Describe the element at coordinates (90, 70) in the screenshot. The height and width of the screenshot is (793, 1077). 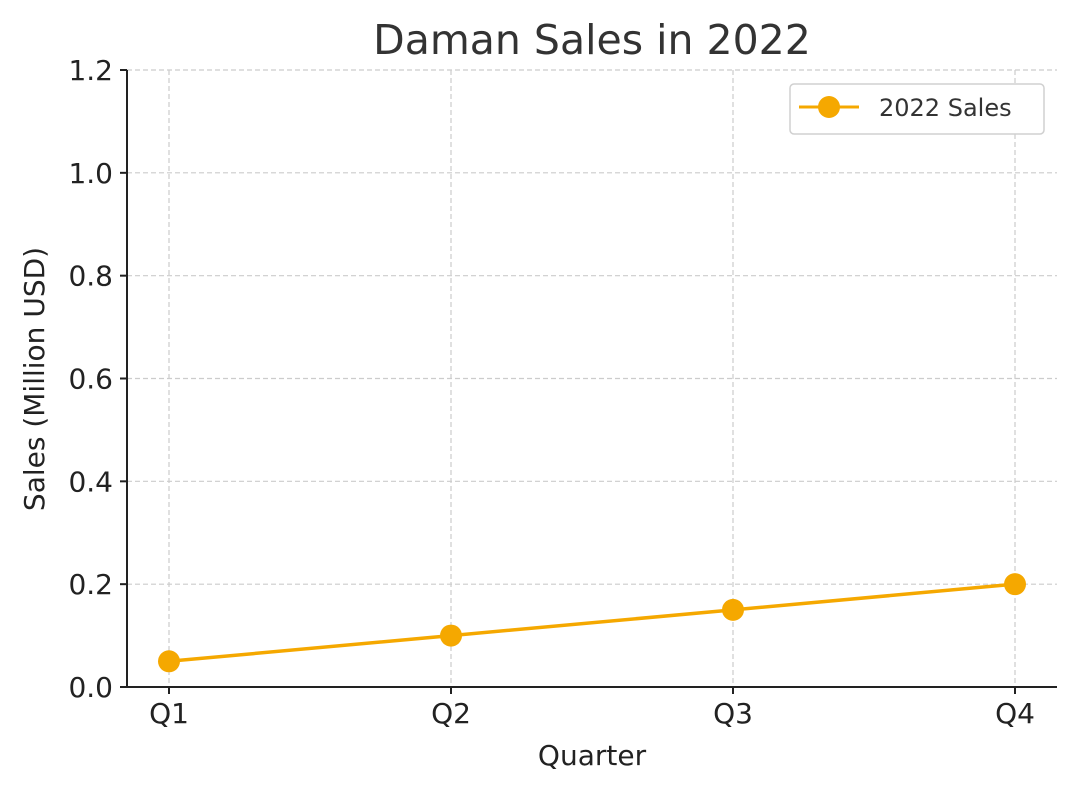
I see `y-tick-label: 1.2` at that location.